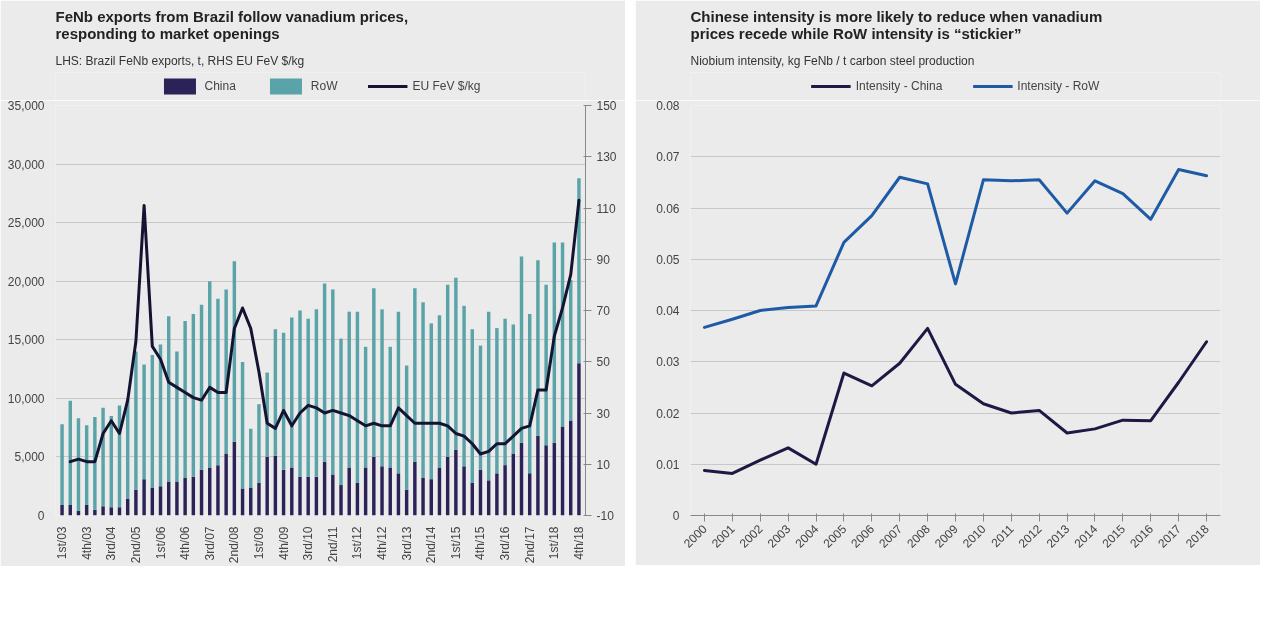 The height and width of the screenshot is (637, 1280). Describe the element at coordinates (431, 545) in the screenshot. I see `x-tick-label: 2nd/14` at that location.